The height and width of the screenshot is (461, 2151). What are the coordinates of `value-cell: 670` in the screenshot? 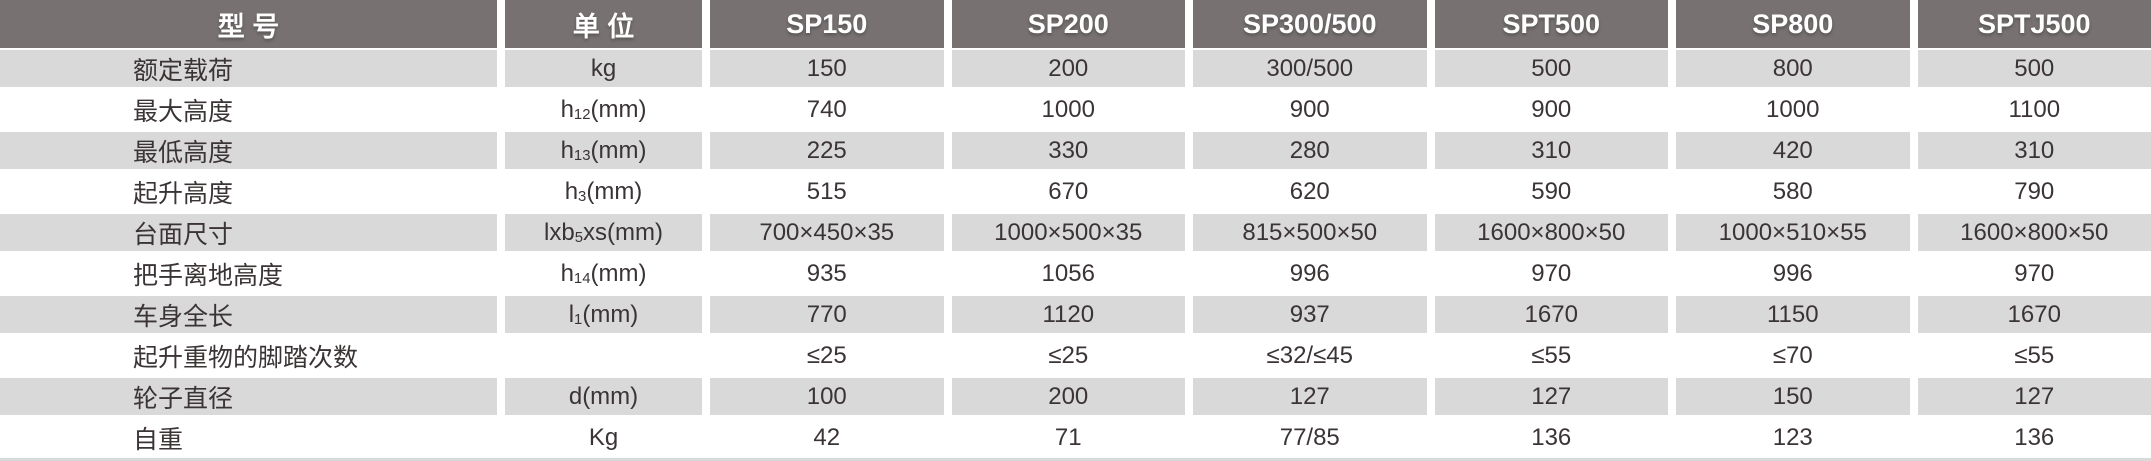 It's located at (1068, 191).